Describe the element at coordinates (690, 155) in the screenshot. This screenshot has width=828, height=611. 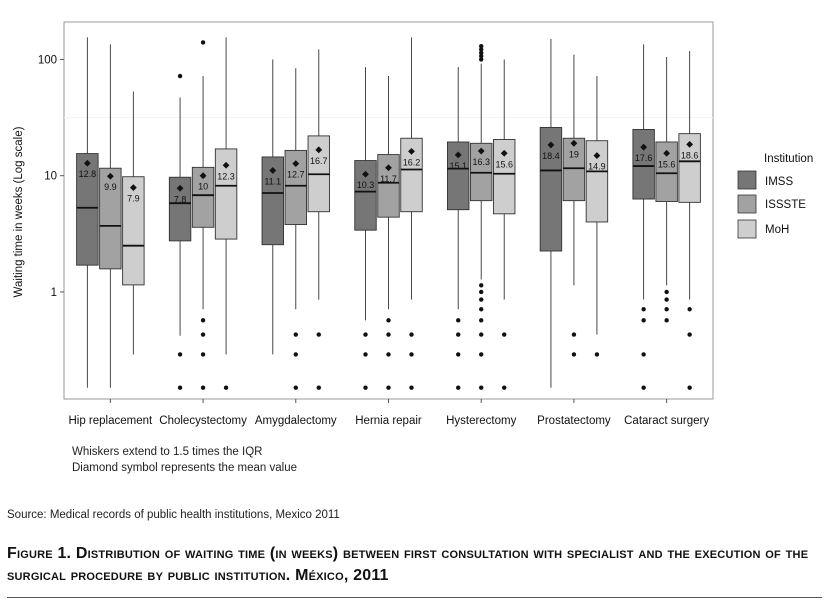
I see `mean-label-moh-cataract-surgery: 18.6` at that location.